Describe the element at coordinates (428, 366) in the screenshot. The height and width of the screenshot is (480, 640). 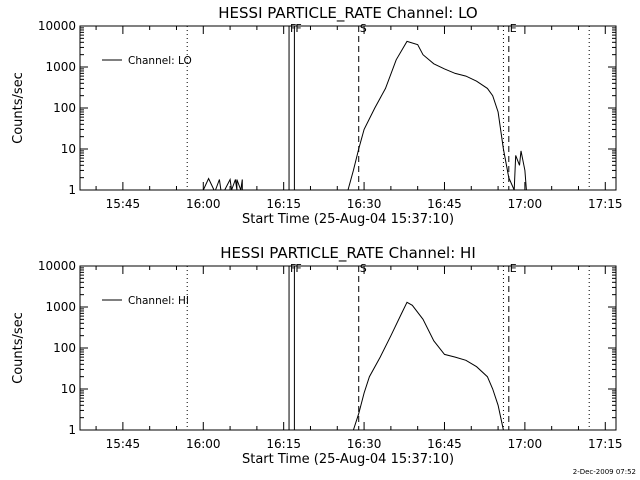
I see `series-line` at that location.